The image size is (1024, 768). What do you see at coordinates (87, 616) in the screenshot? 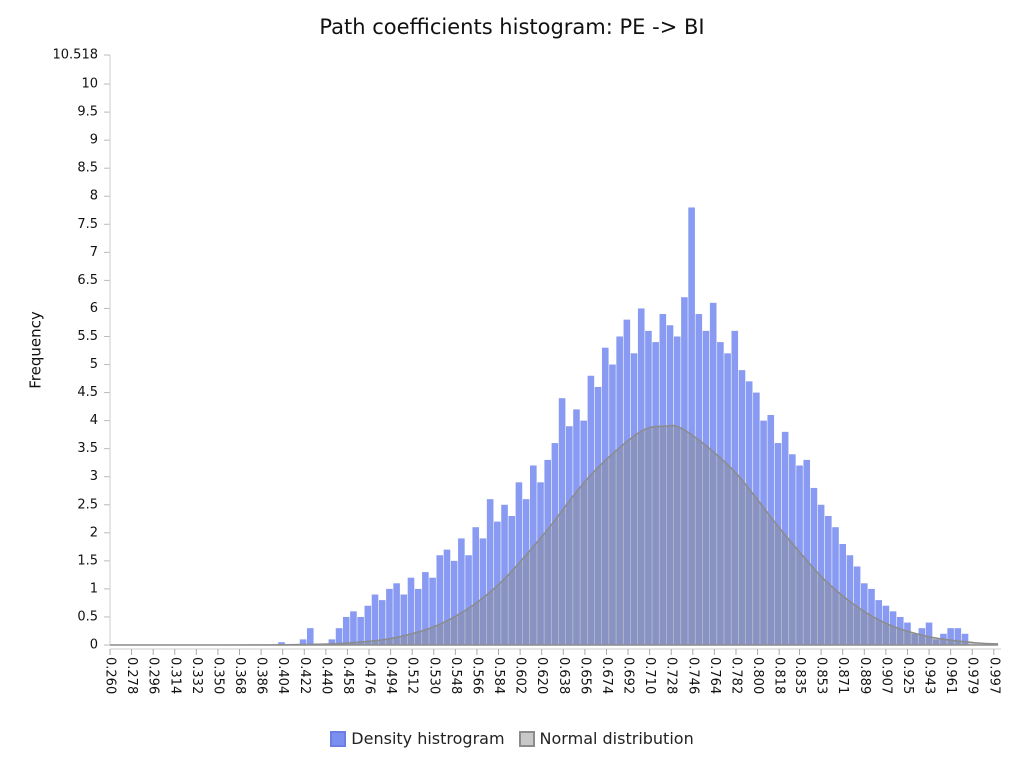
I see `y-tick-label: 0.5` at bounding box center [87, 616].